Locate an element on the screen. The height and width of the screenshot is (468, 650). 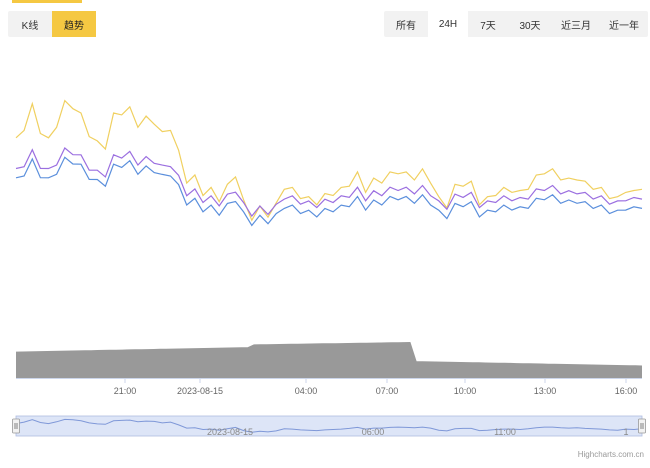
range-button-all: 所有 is located at coordinates (406, 26).